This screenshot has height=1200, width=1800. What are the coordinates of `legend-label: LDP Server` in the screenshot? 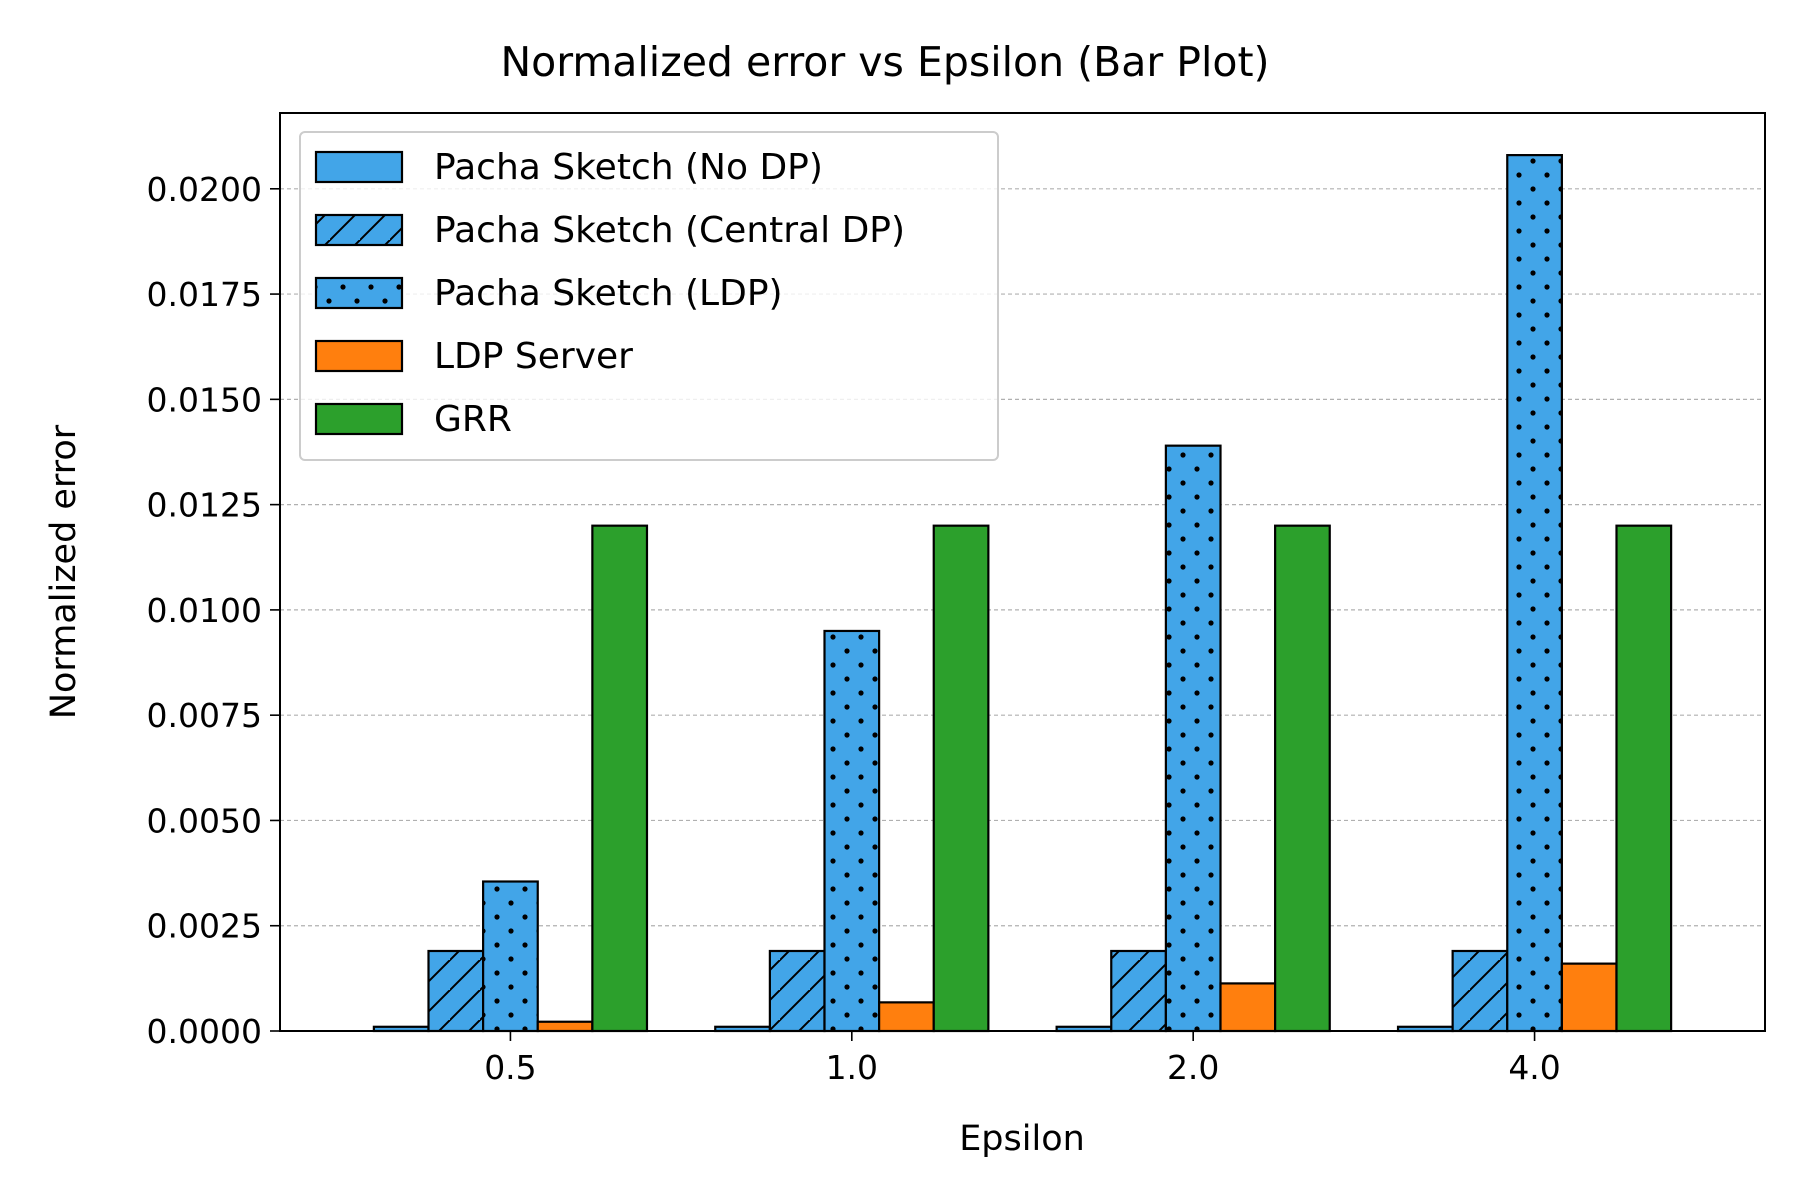 It's located at (533, 356).